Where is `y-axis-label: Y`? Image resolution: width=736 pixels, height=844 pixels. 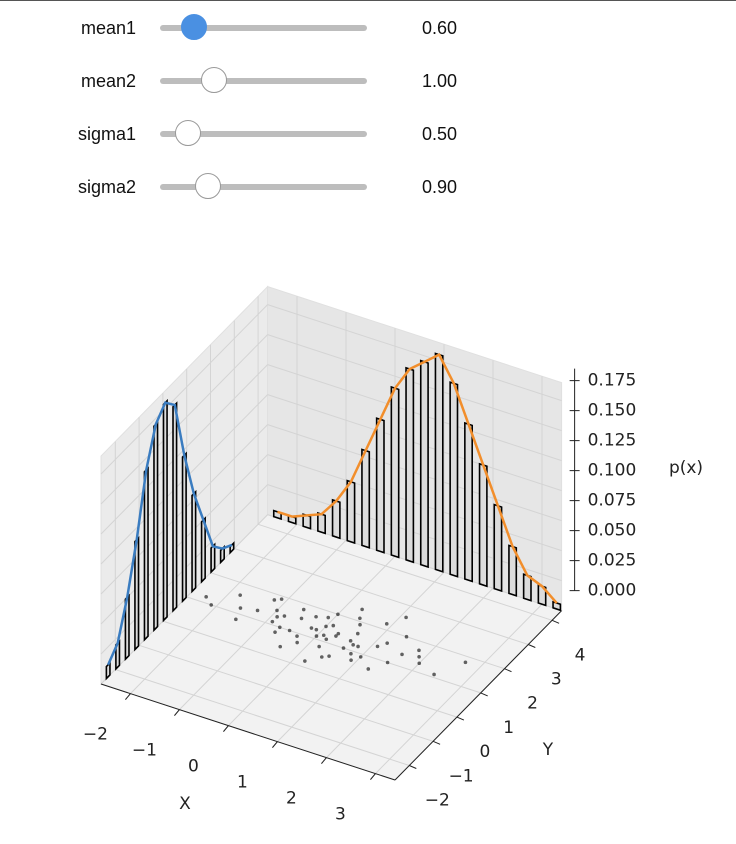
y-axis-label: Y is located at coordinates (548, 750).